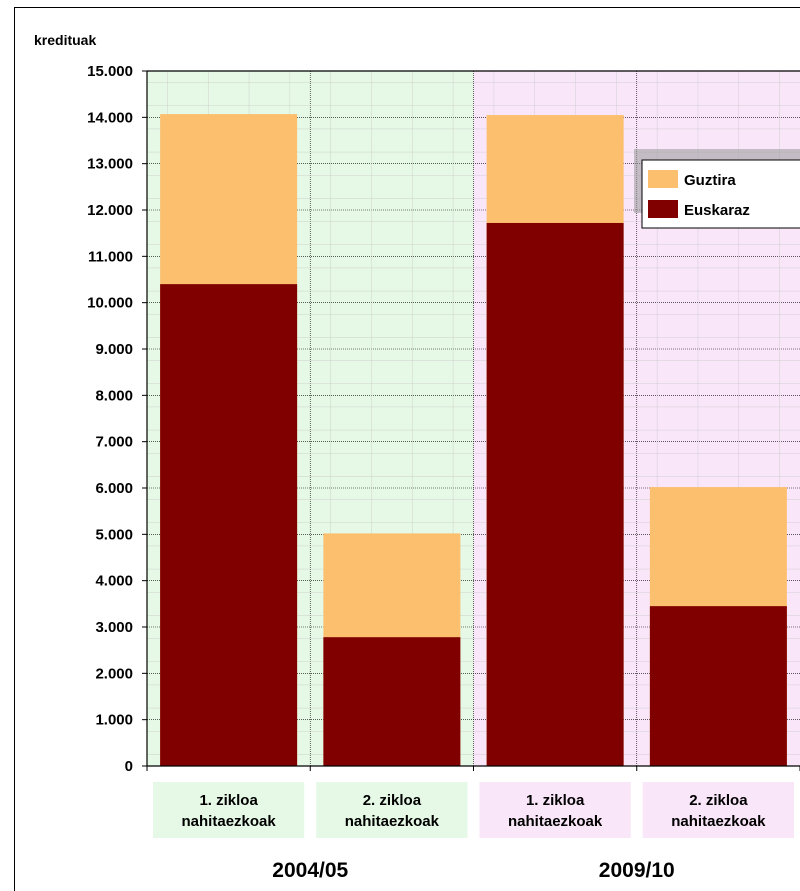 Image resolution: width=800 pixels, height=891 pixels. I want to click on y-tick-label: 10.000, so click(110, 303).